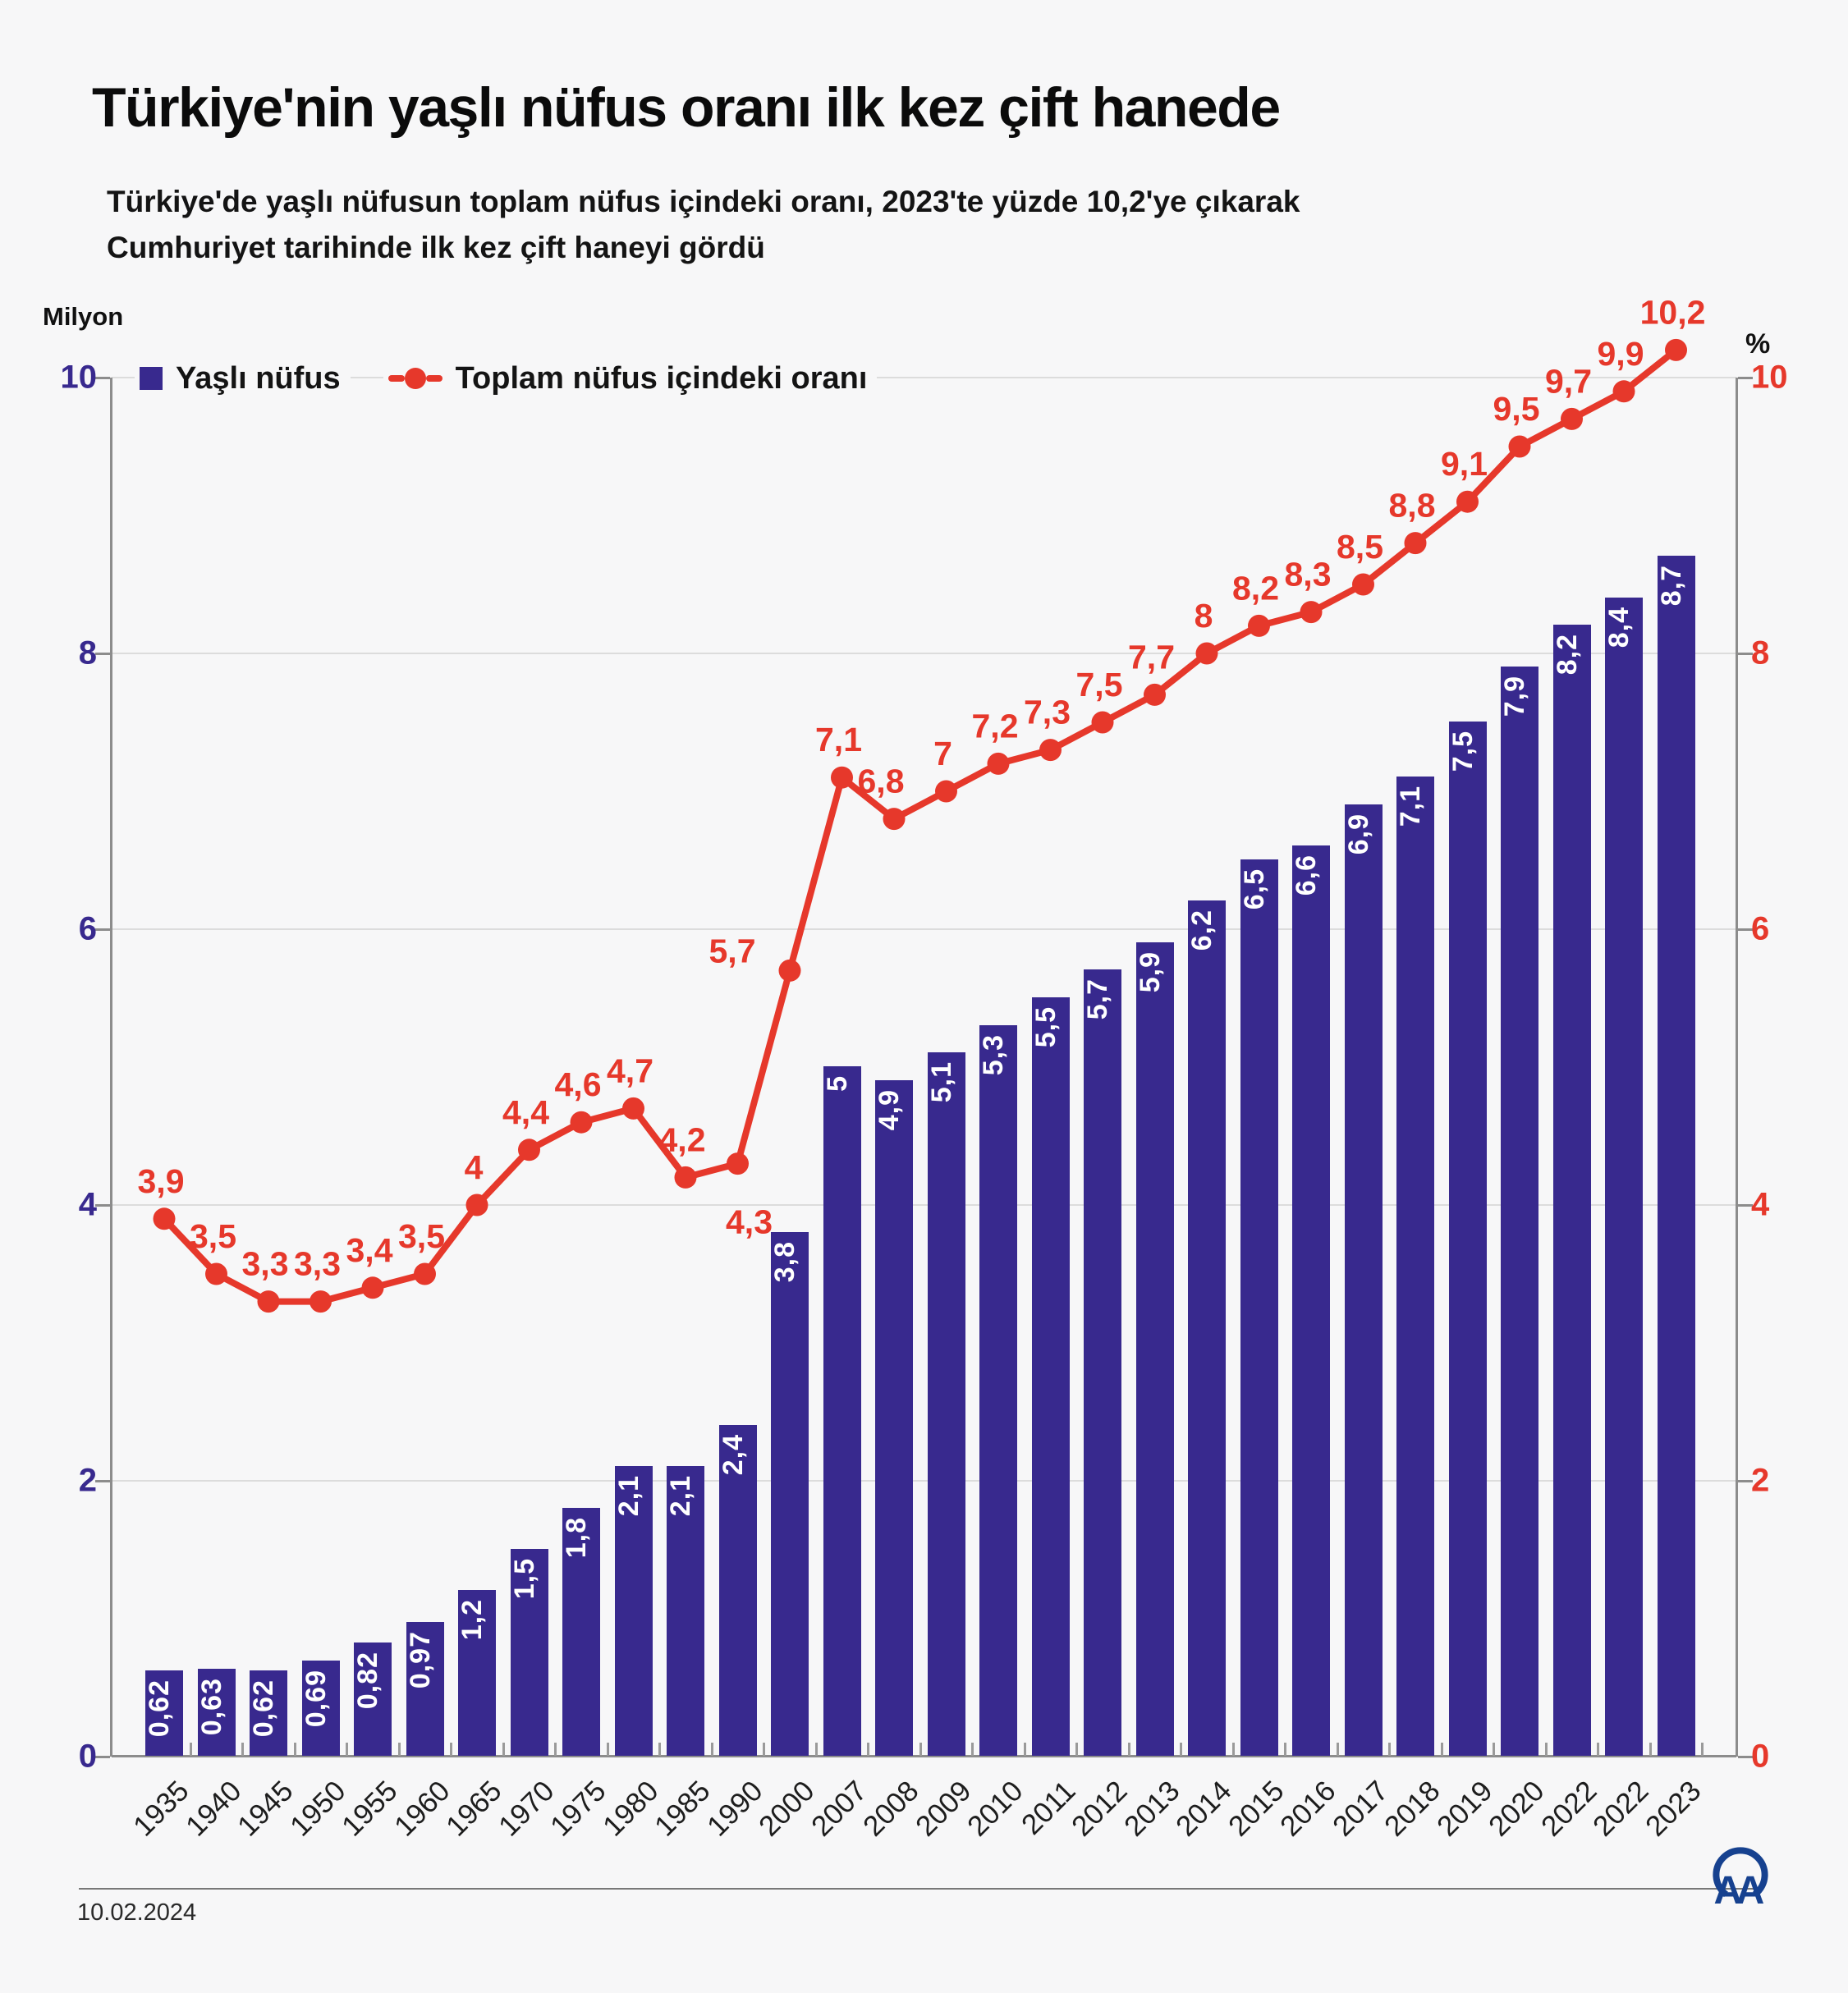  Describe the element at coordinates (1571, 1190) in the screenshot. I see `bar-2022: 8,2` at that location.